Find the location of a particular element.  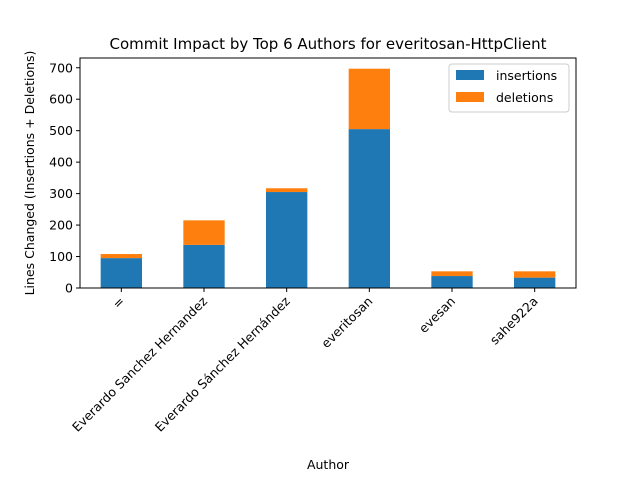

y-tick-label: 400 is located at coordinates (61, 162).